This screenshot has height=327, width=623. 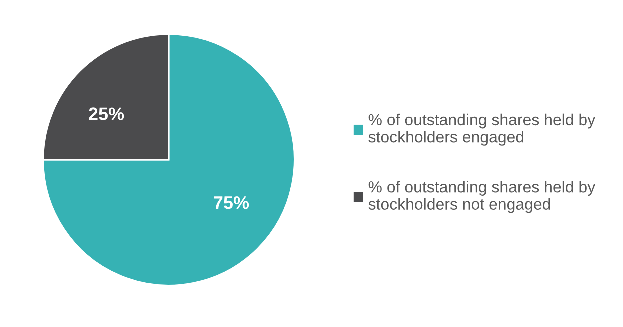 I want to click on data-label: 25%, so click(x=106, y=114).